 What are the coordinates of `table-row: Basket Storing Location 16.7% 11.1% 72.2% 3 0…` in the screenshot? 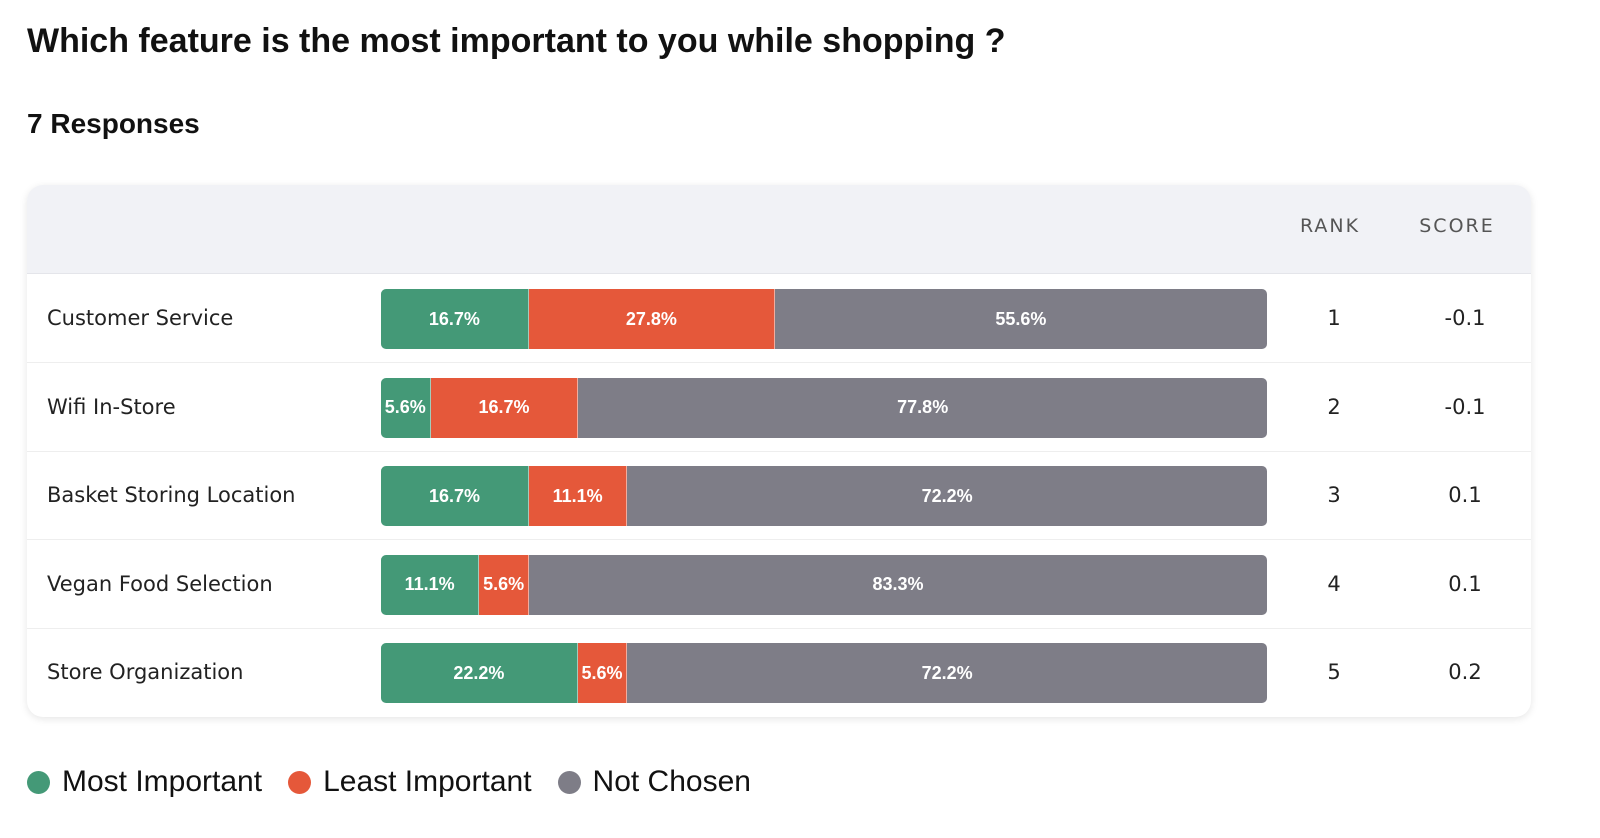 It's located at (779, 496).